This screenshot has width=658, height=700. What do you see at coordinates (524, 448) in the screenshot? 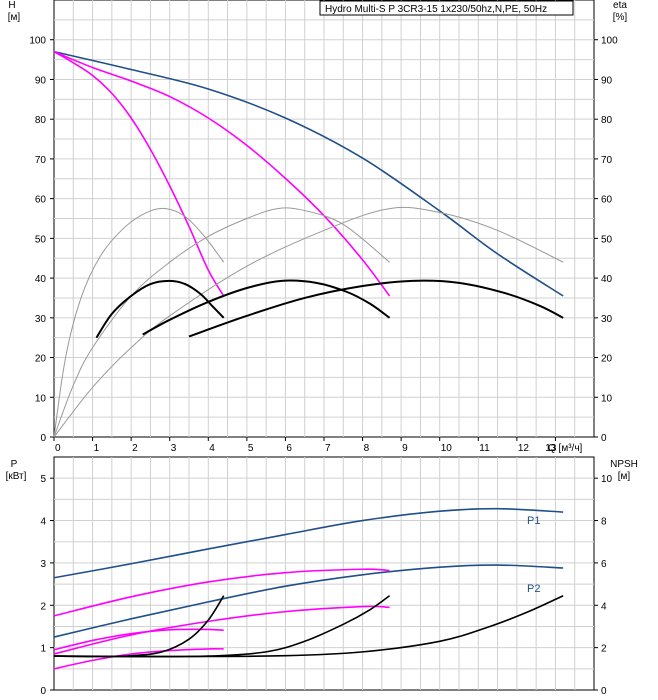
I see `x-tick-label: 12` at bounding box center [524, 448].